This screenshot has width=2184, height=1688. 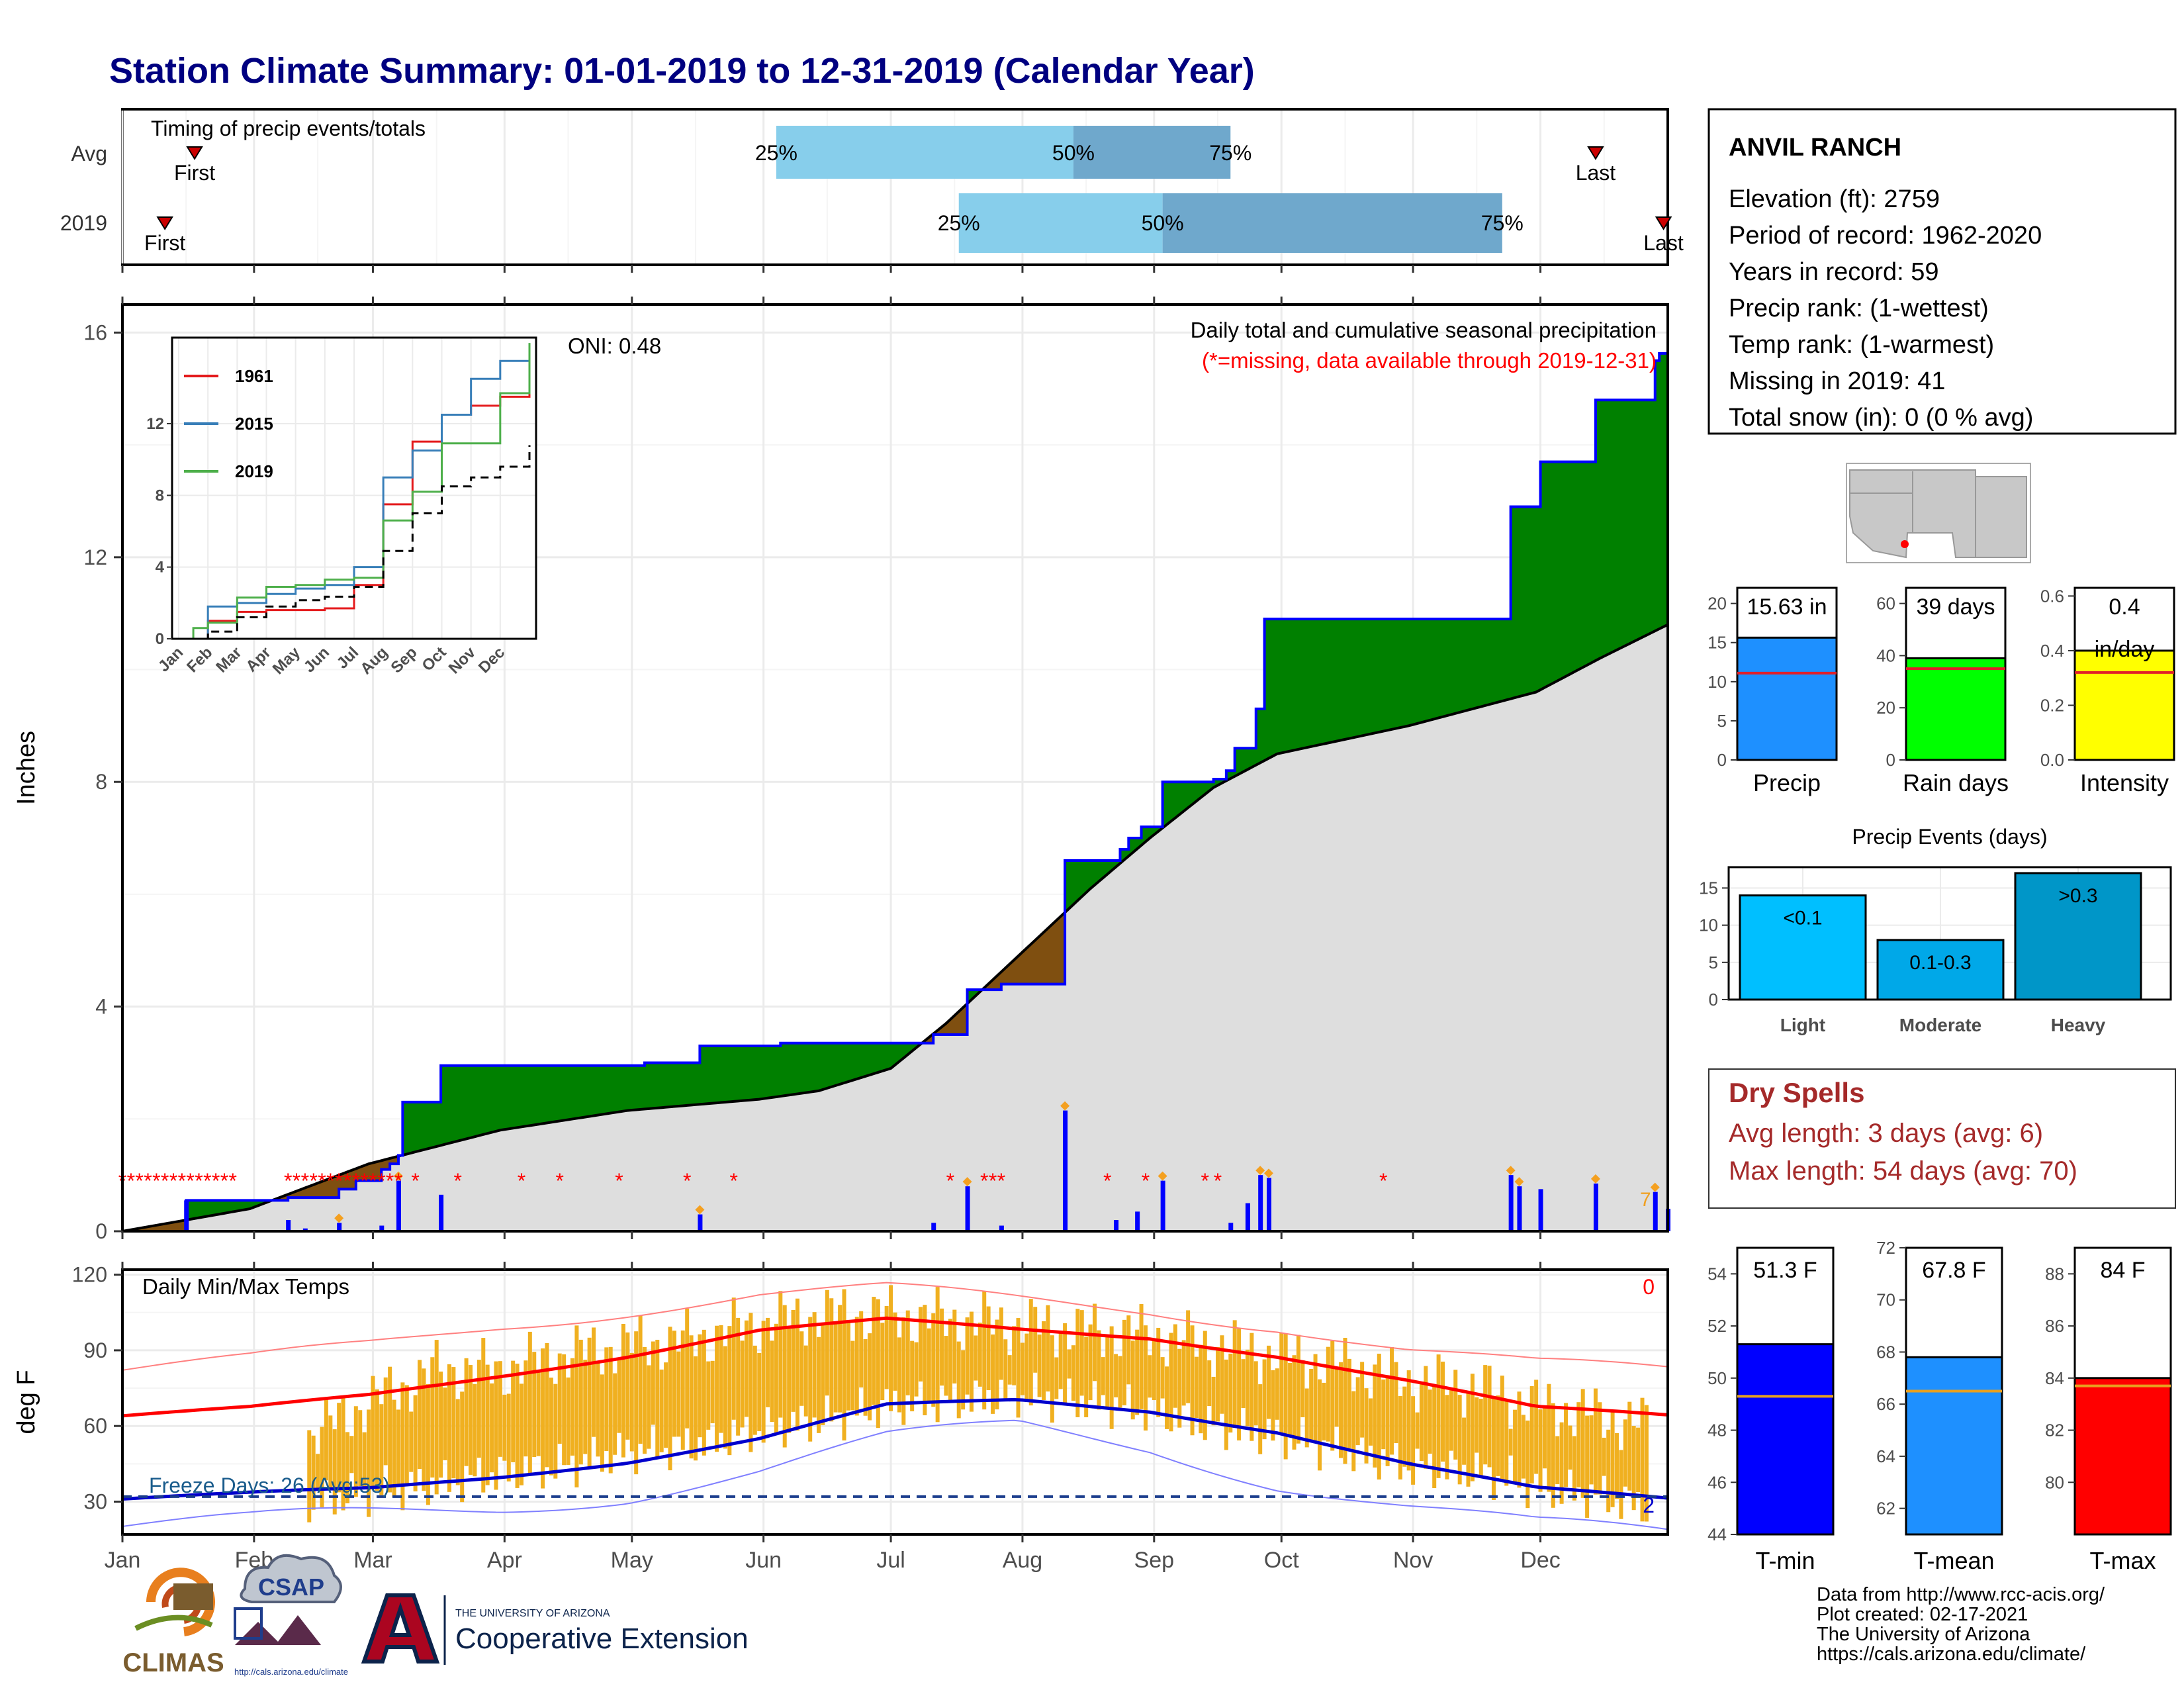 What do you see at coordinates (1163, 223) in the screenshot?
I see `timing-quantile-label: 50%` at bounding box center [1163, 223].